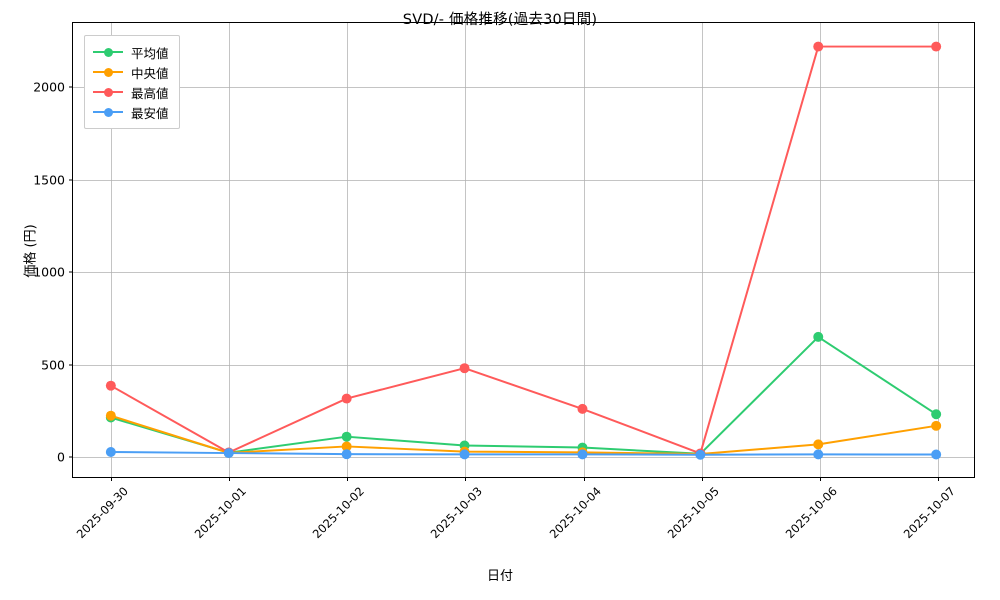 Image resolution: width=1000 pixels, height=600 pixels. What do you see at coordinates (523, 88) in the screenshot?
I see `gridline-y-2000` at bounding box center [523, 88].